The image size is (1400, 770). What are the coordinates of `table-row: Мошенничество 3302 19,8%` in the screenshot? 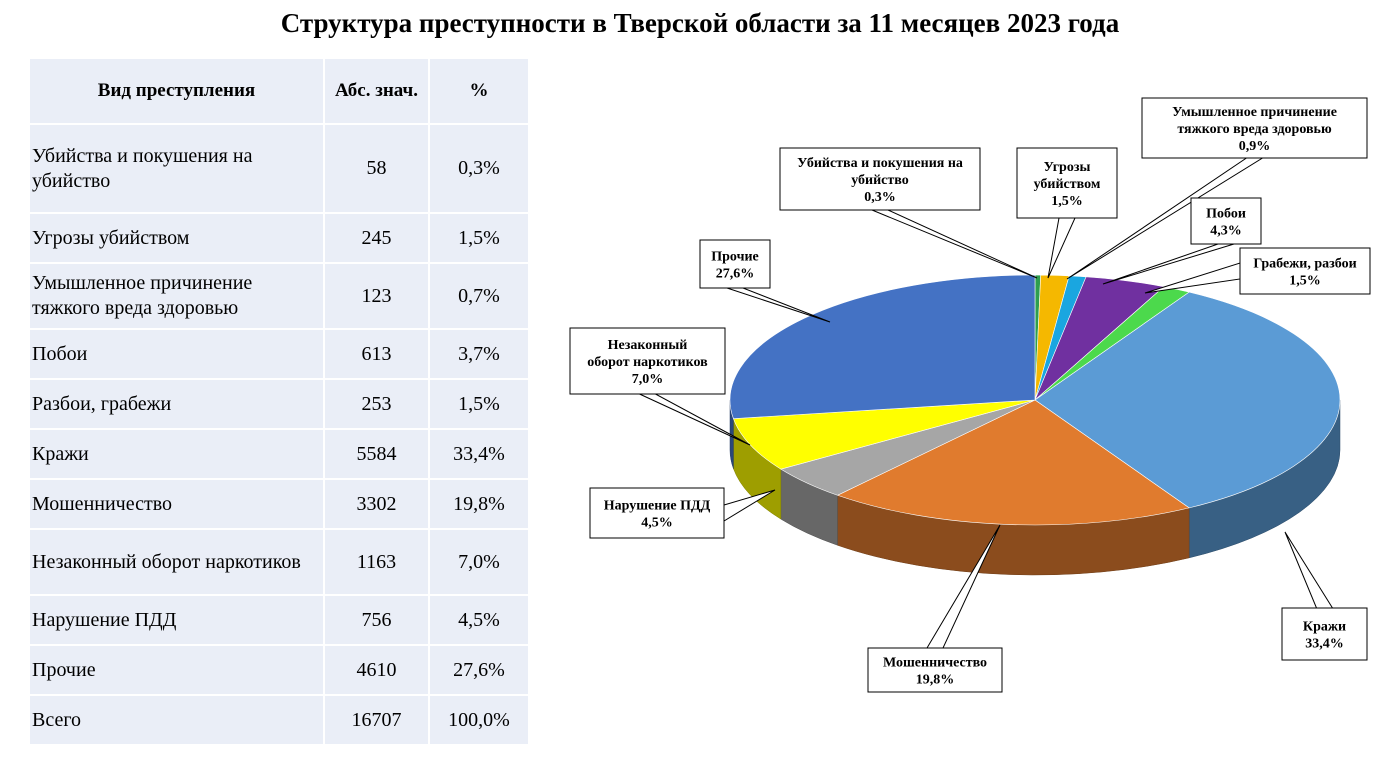 It's located at (280, 504).